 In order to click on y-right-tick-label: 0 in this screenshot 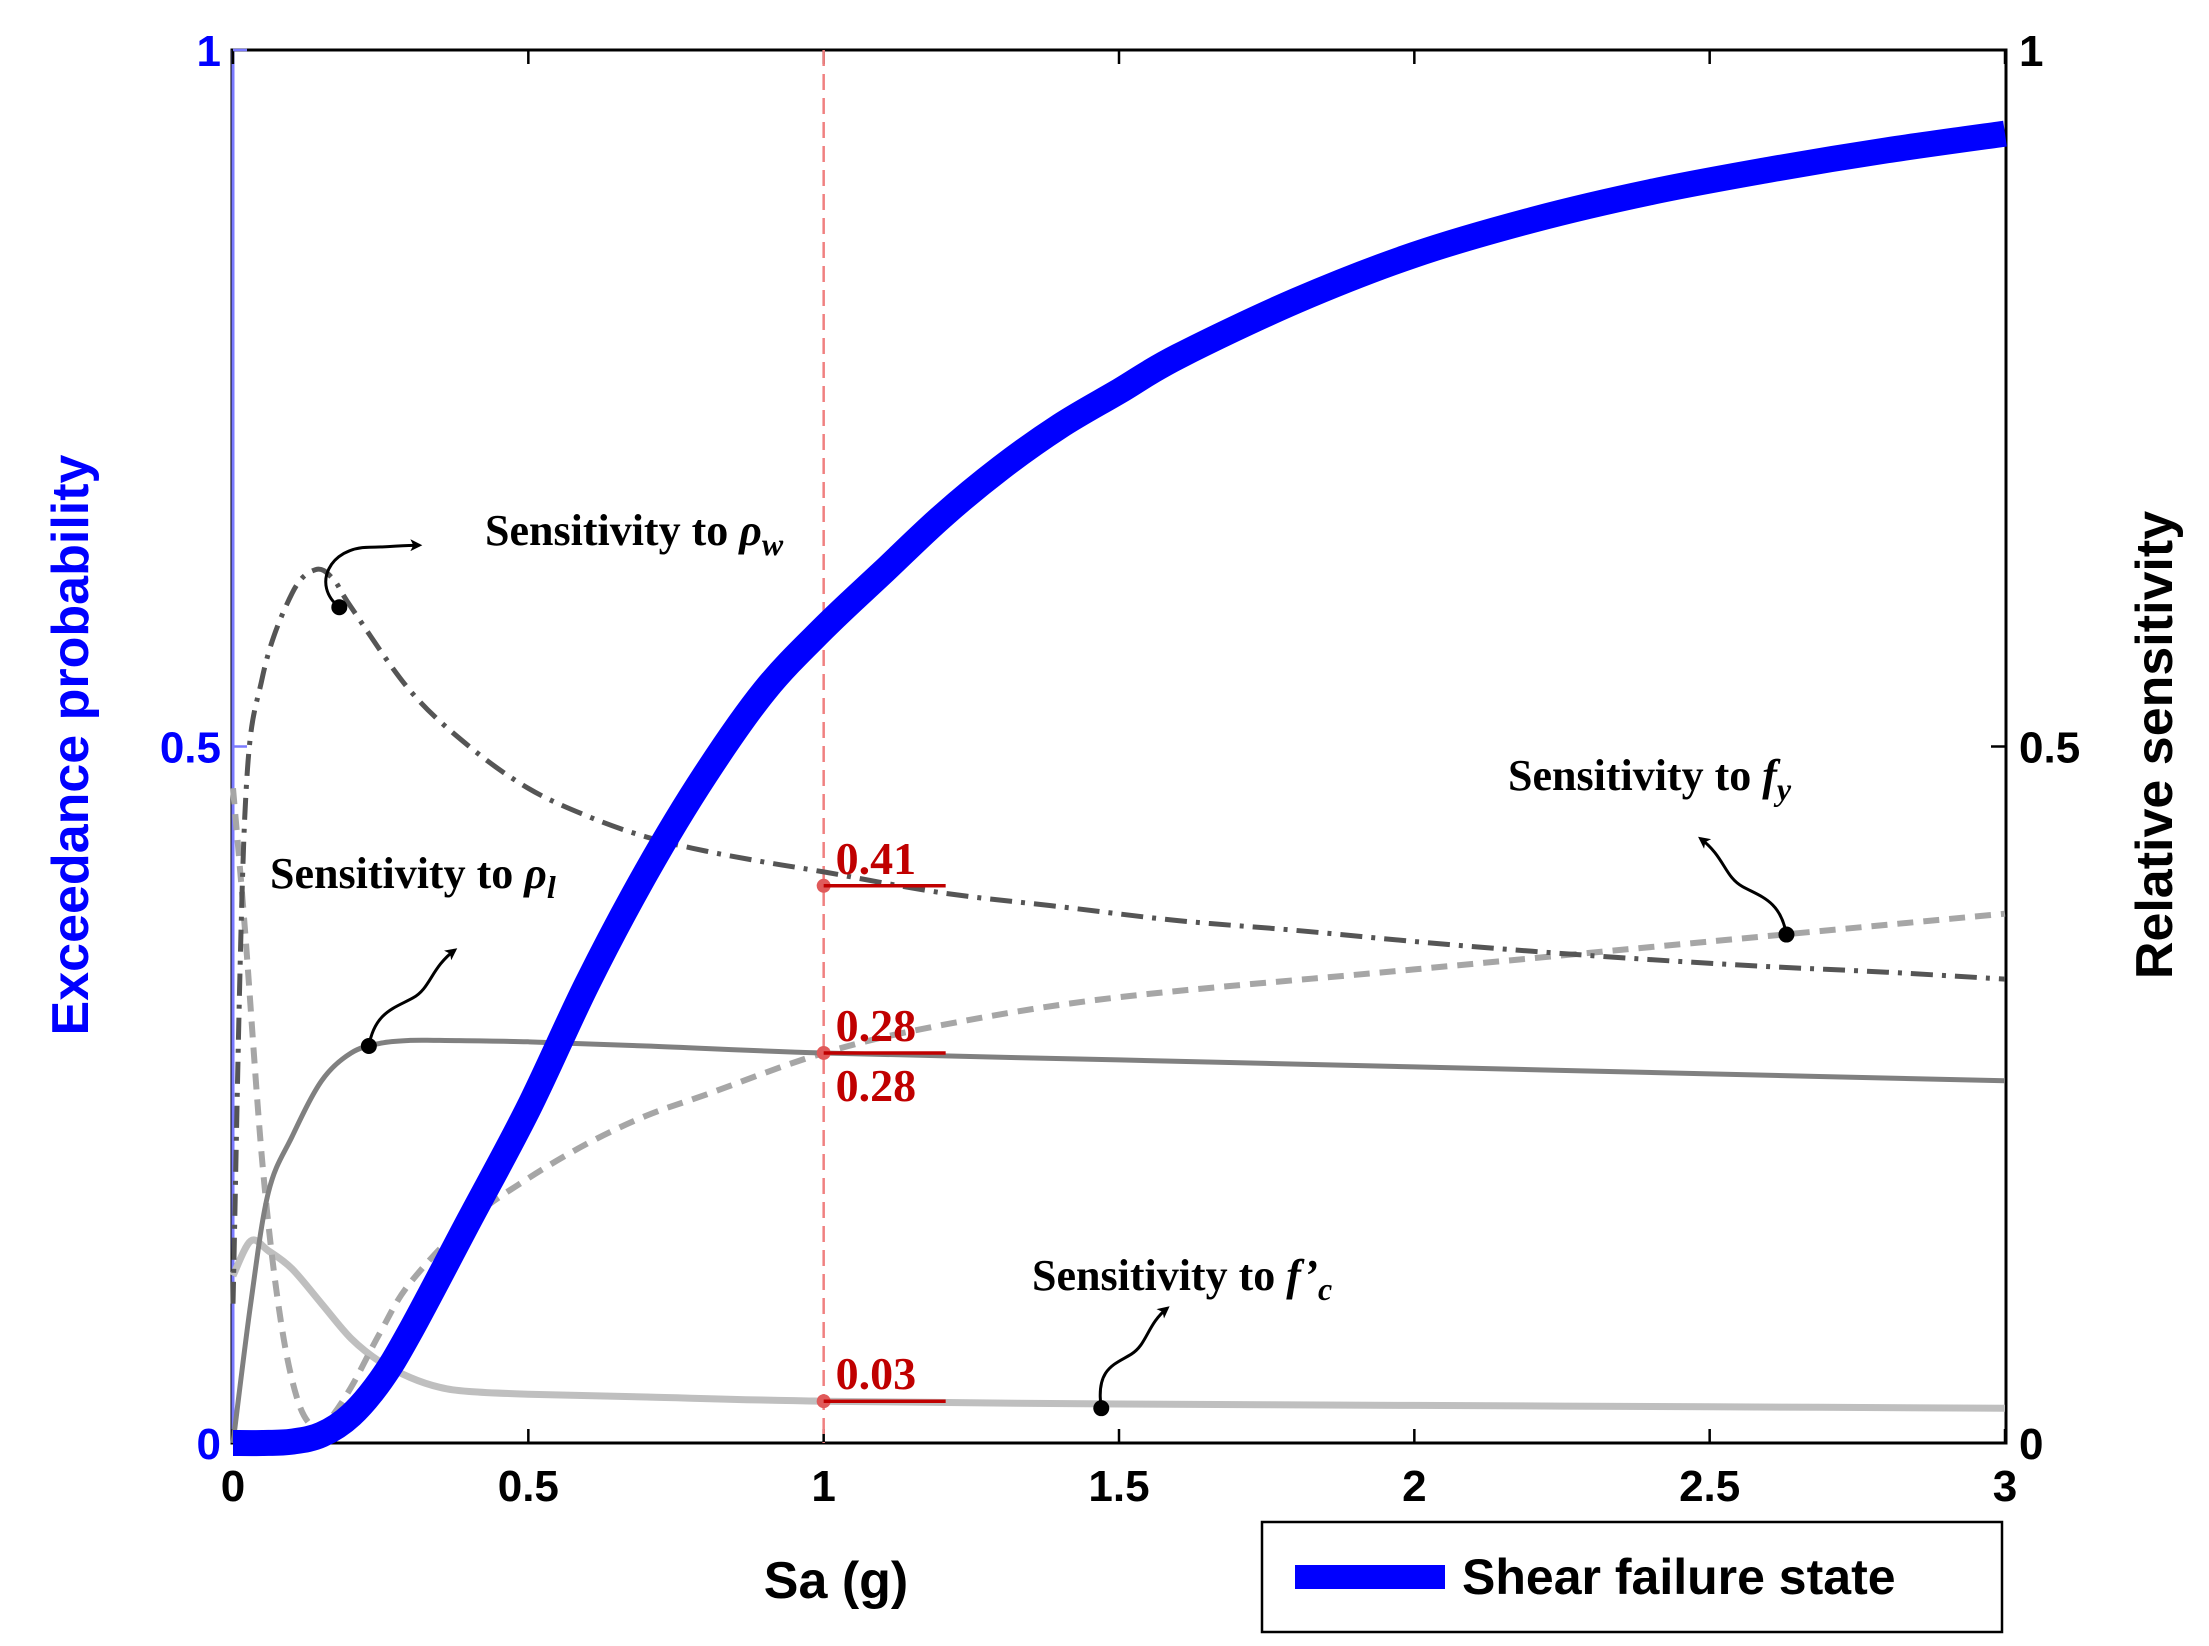, I will do `click(2031, 1444)`.